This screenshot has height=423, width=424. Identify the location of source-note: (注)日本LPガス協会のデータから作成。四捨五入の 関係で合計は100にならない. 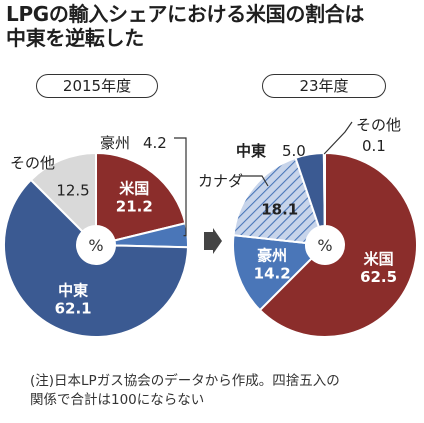
(223, 391).